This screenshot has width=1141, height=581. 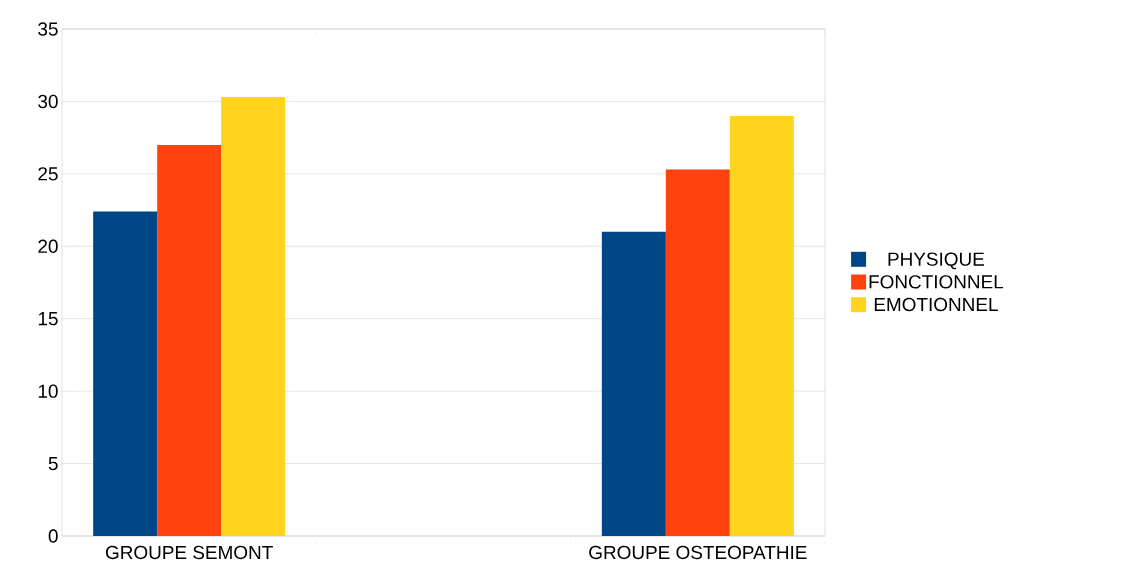 I want to click on y-tick-label: 25, so click(x=48, y=174).